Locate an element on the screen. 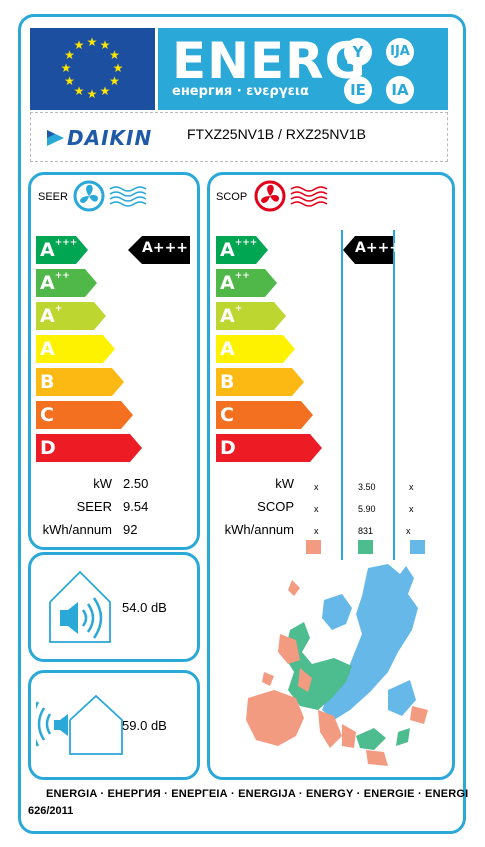 This screenshot has width=485, height=847. average-zone-swatch is located at coordinates (365, 547).